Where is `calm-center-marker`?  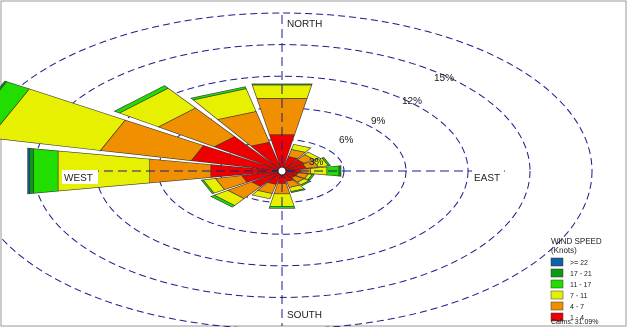 calm-center-marker is located at coordinates (282, 171).